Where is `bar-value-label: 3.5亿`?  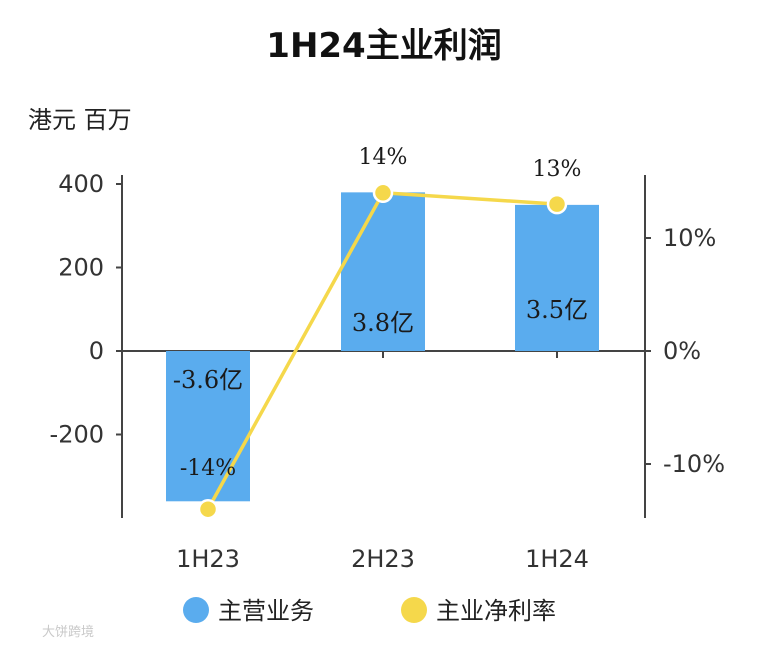
bar-value-label: 3.5亿 is located at coordinates (557, 310).